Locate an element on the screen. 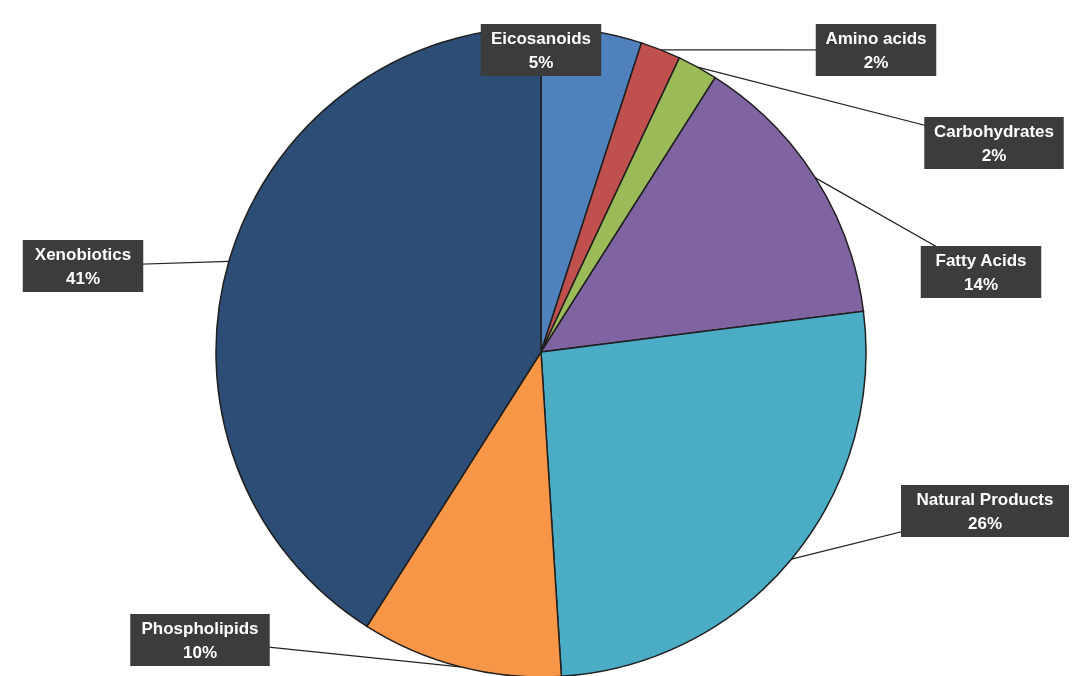 The width and height of the screenshot is (1089, 676). data-label: 14% is located at coordinates (981, 284).